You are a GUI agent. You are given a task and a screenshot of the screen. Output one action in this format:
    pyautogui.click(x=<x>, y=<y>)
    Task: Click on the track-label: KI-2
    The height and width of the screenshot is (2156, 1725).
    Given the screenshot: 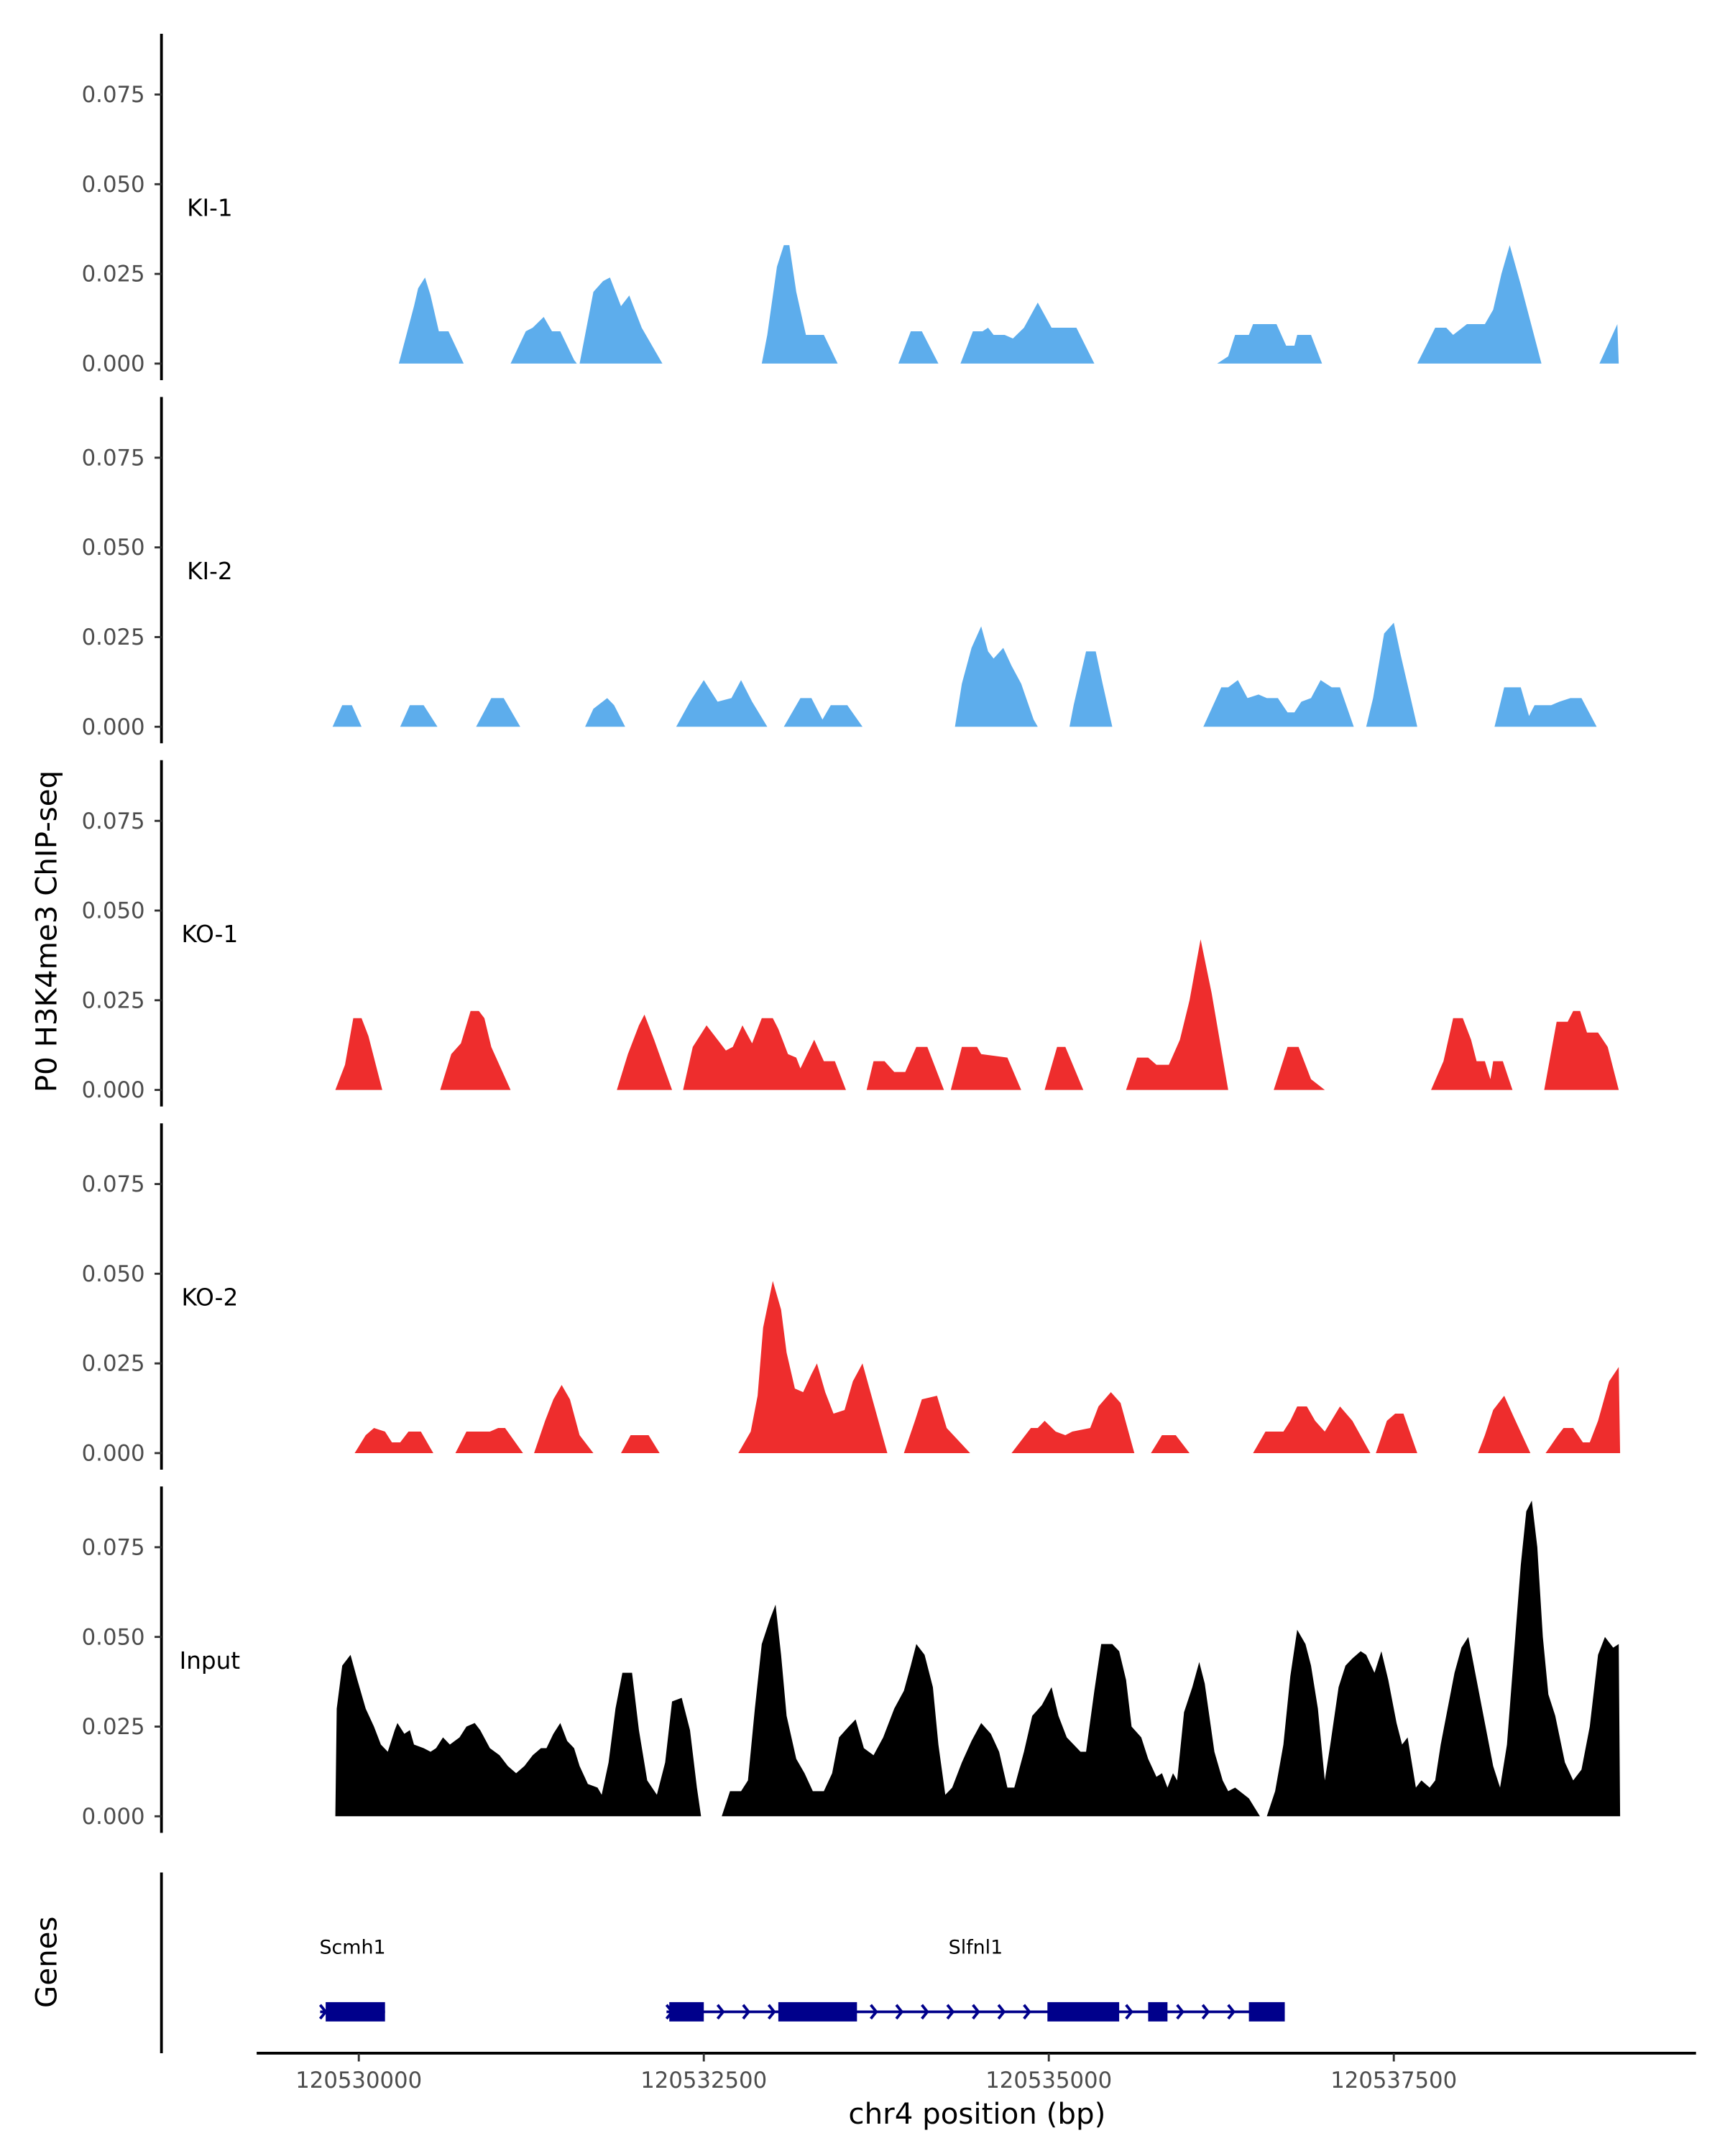 What is the action you would take?
    pyautogui.click(x=210, y=571)
    